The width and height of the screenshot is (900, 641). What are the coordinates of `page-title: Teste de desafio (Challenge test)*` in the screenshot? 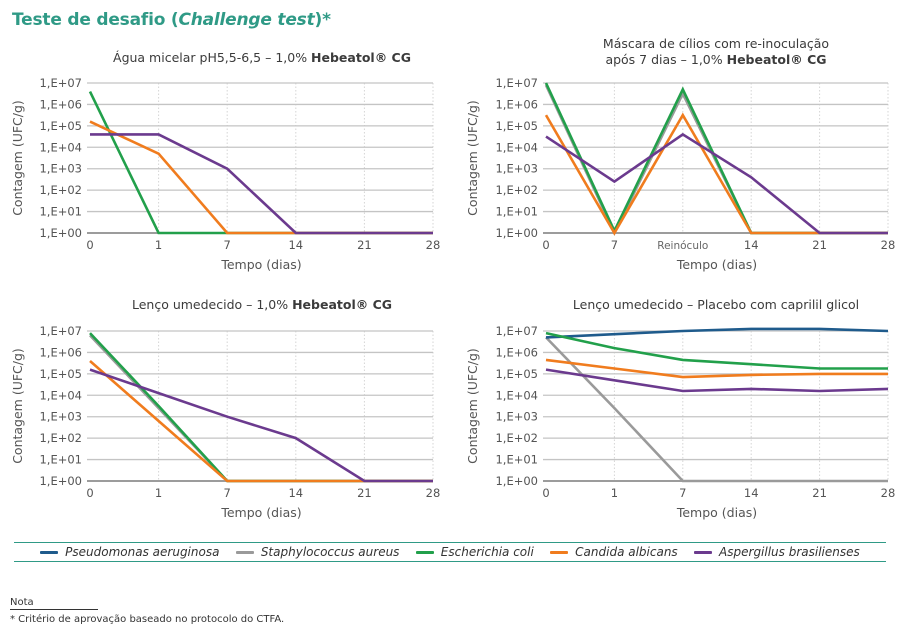 It's located at (171, 20).